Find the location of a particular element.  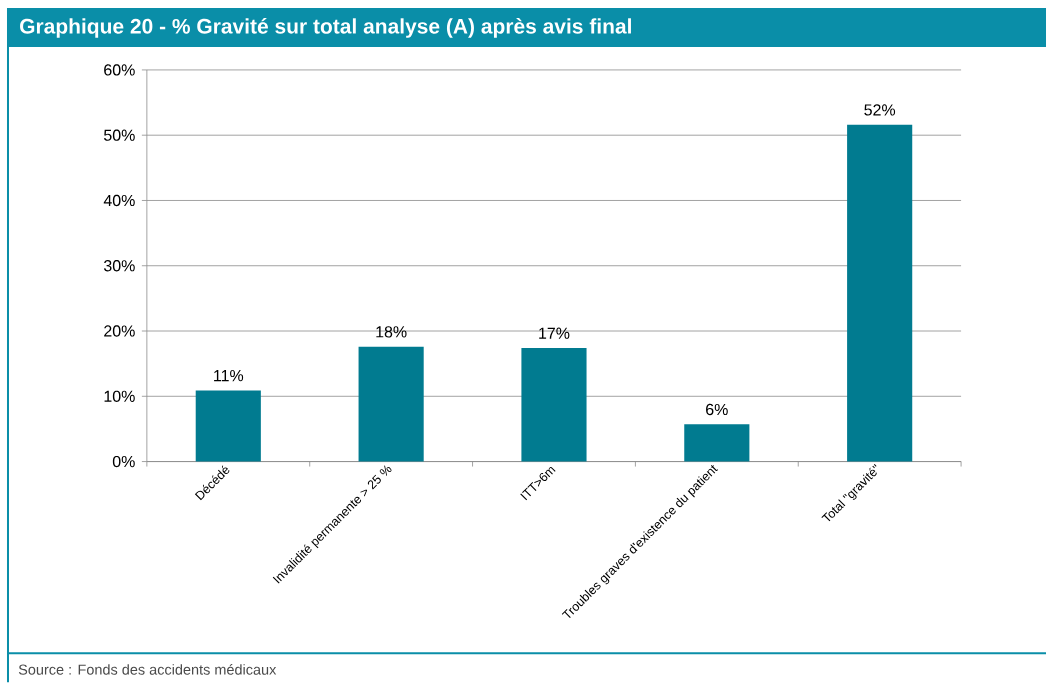

y-tick-label: 20% is located at coordinates (119, 331).